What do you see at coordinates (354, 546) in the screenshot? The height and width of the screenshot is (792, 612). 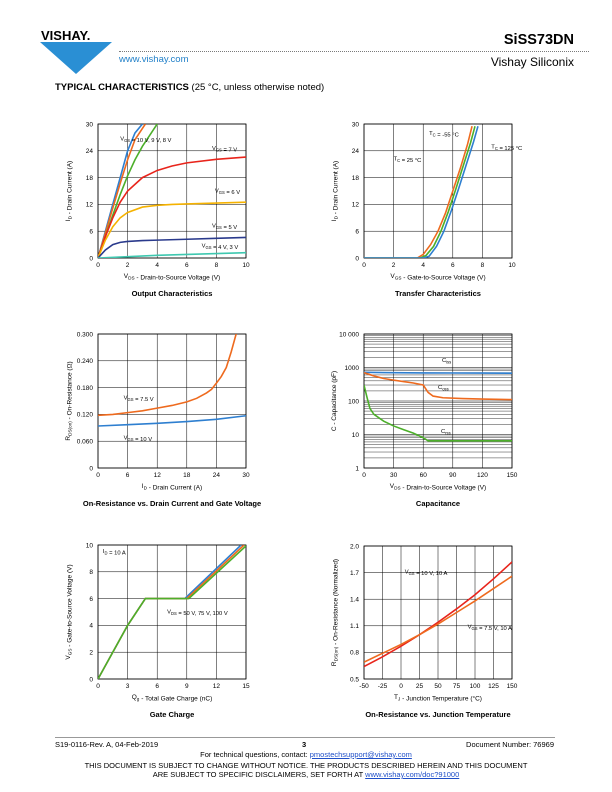 I see `y-tick-label: 2.0` at bounding box center [354, 546].